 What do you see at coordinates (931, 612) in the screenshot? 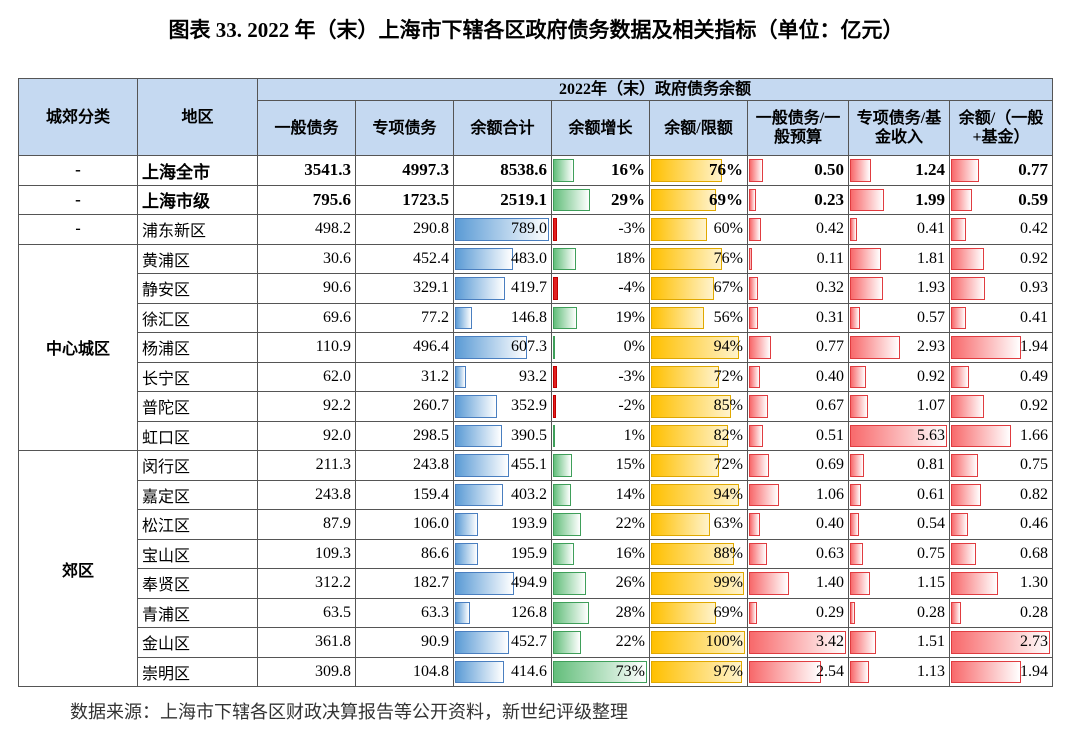
I see `cell-text: 0.28` at bounding box center [931, 612].